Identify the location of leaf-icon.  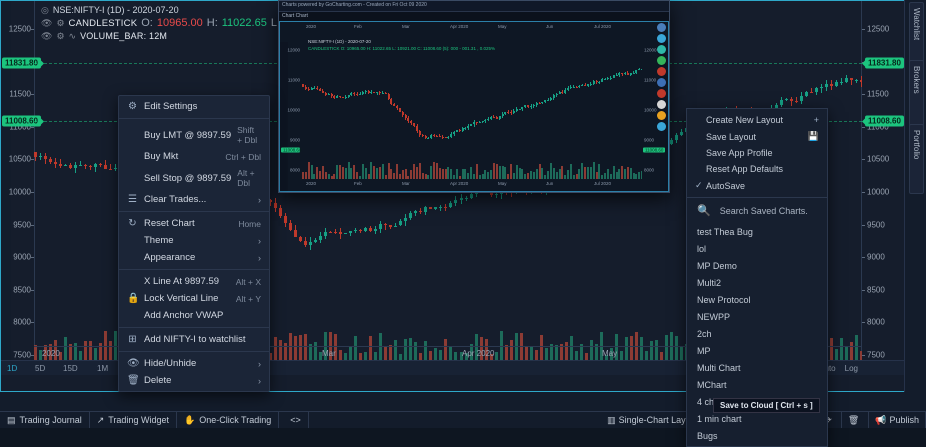
(661, 60).